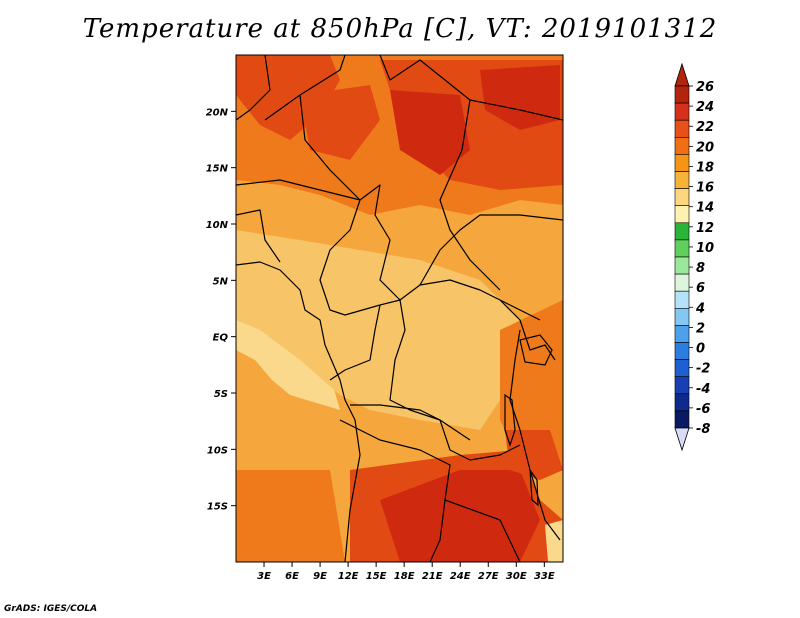 Image resolution: width=800 pixels, height=618 pixels. Describe the element at coordinates (217, 450) in the screenshot. I see `y-tick-label: 10S` at that location.